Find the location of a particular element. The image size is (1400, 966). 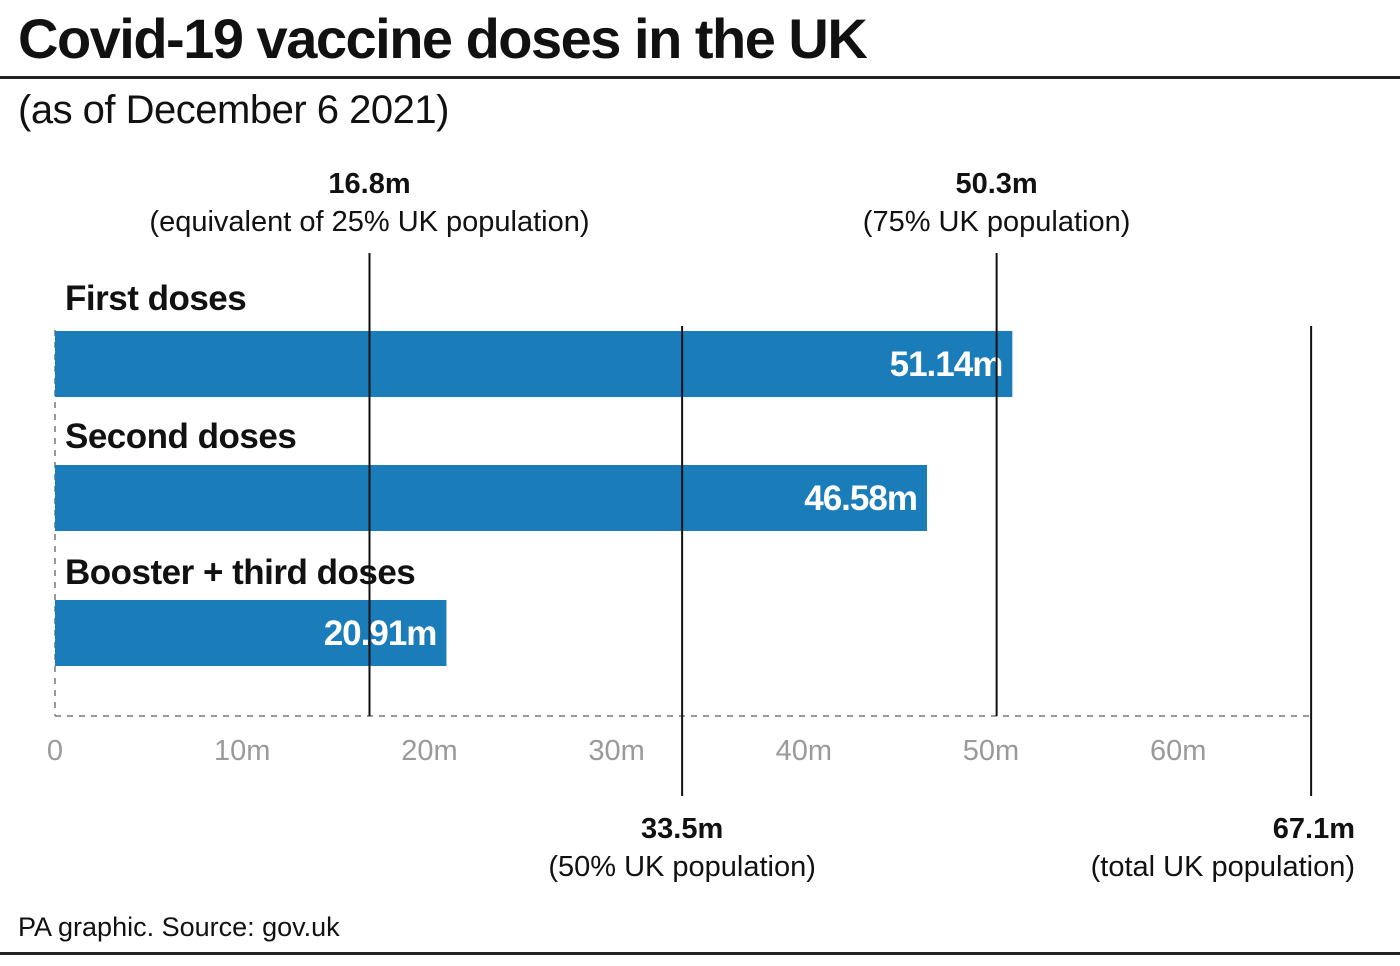

reference-value-label: 67.1m is located at coordinates (1314, 829).